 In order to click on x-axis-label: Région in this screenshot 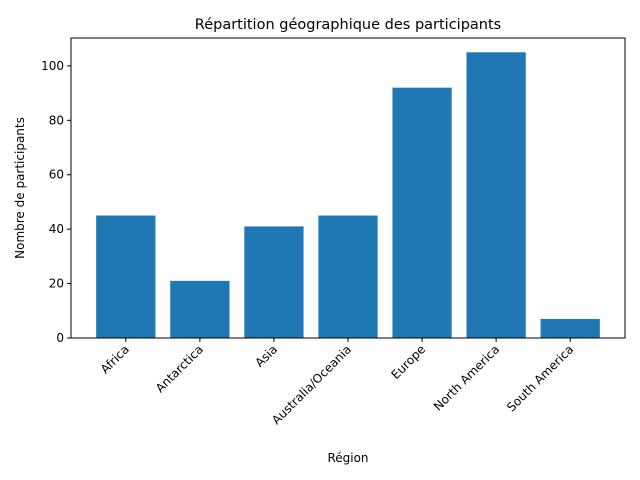, I will do `click(347, 458)`.